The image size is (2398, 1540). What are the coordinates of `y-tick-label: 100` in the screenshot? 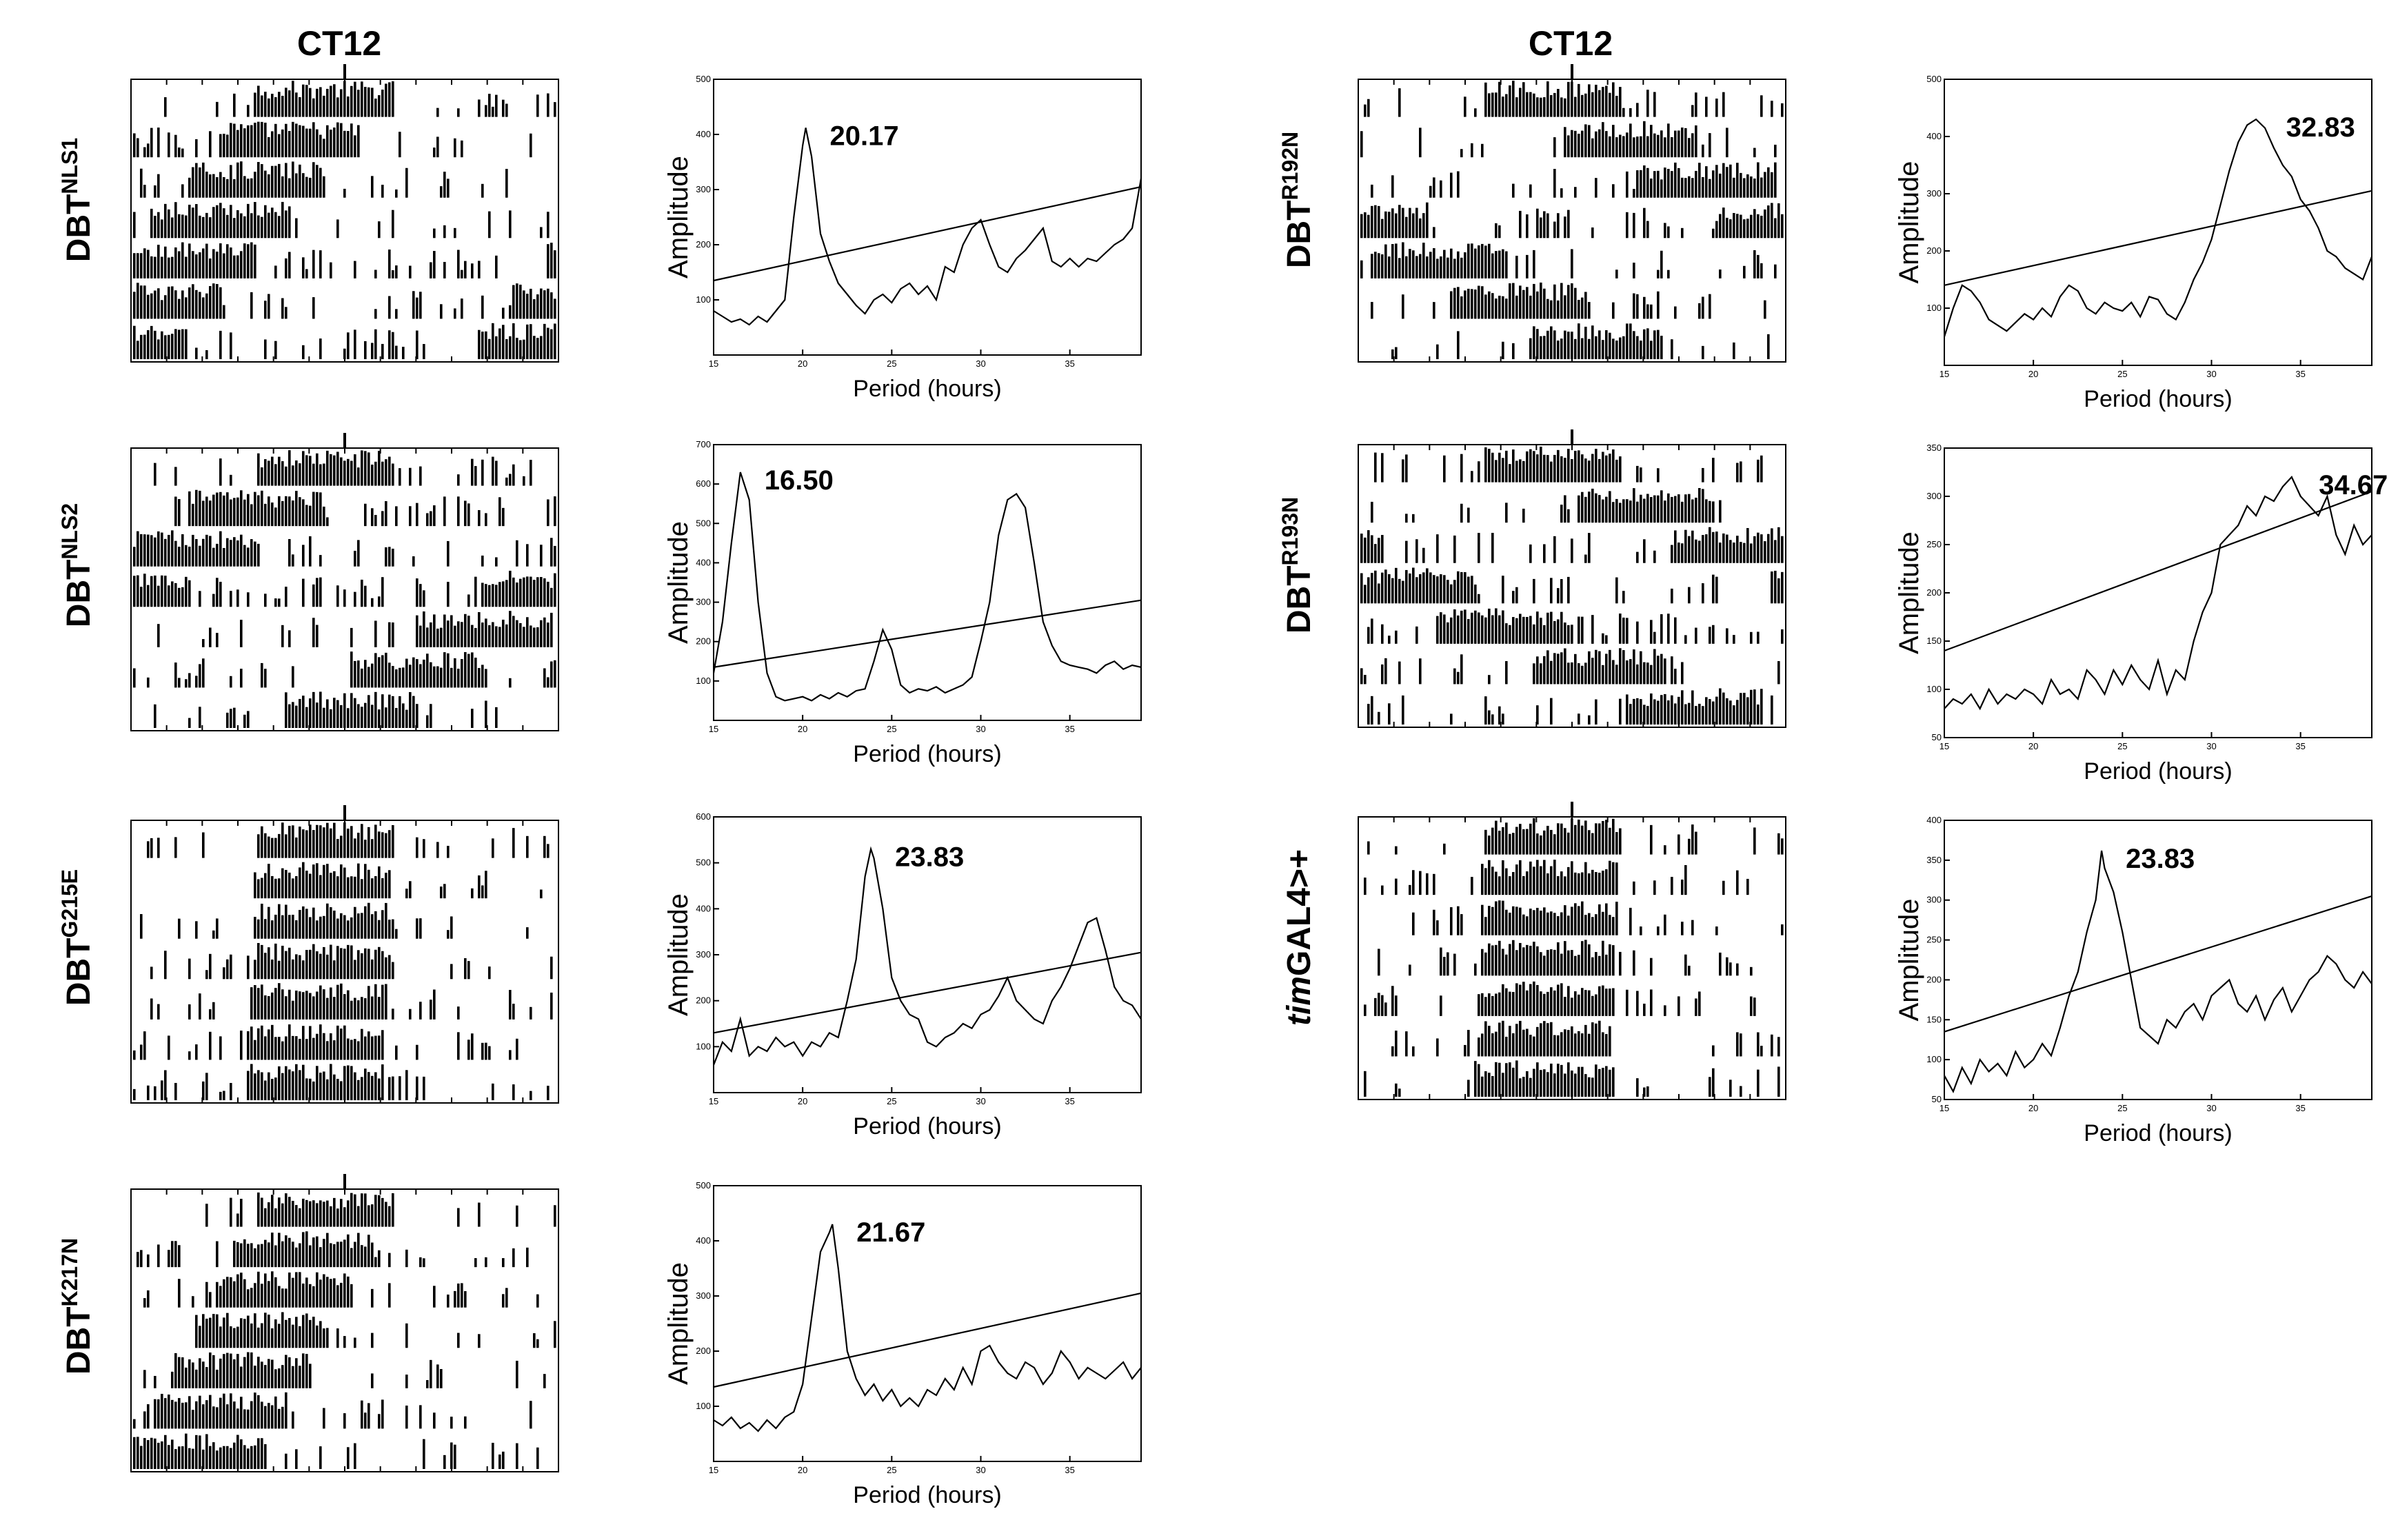 It's located at (703, 1046).